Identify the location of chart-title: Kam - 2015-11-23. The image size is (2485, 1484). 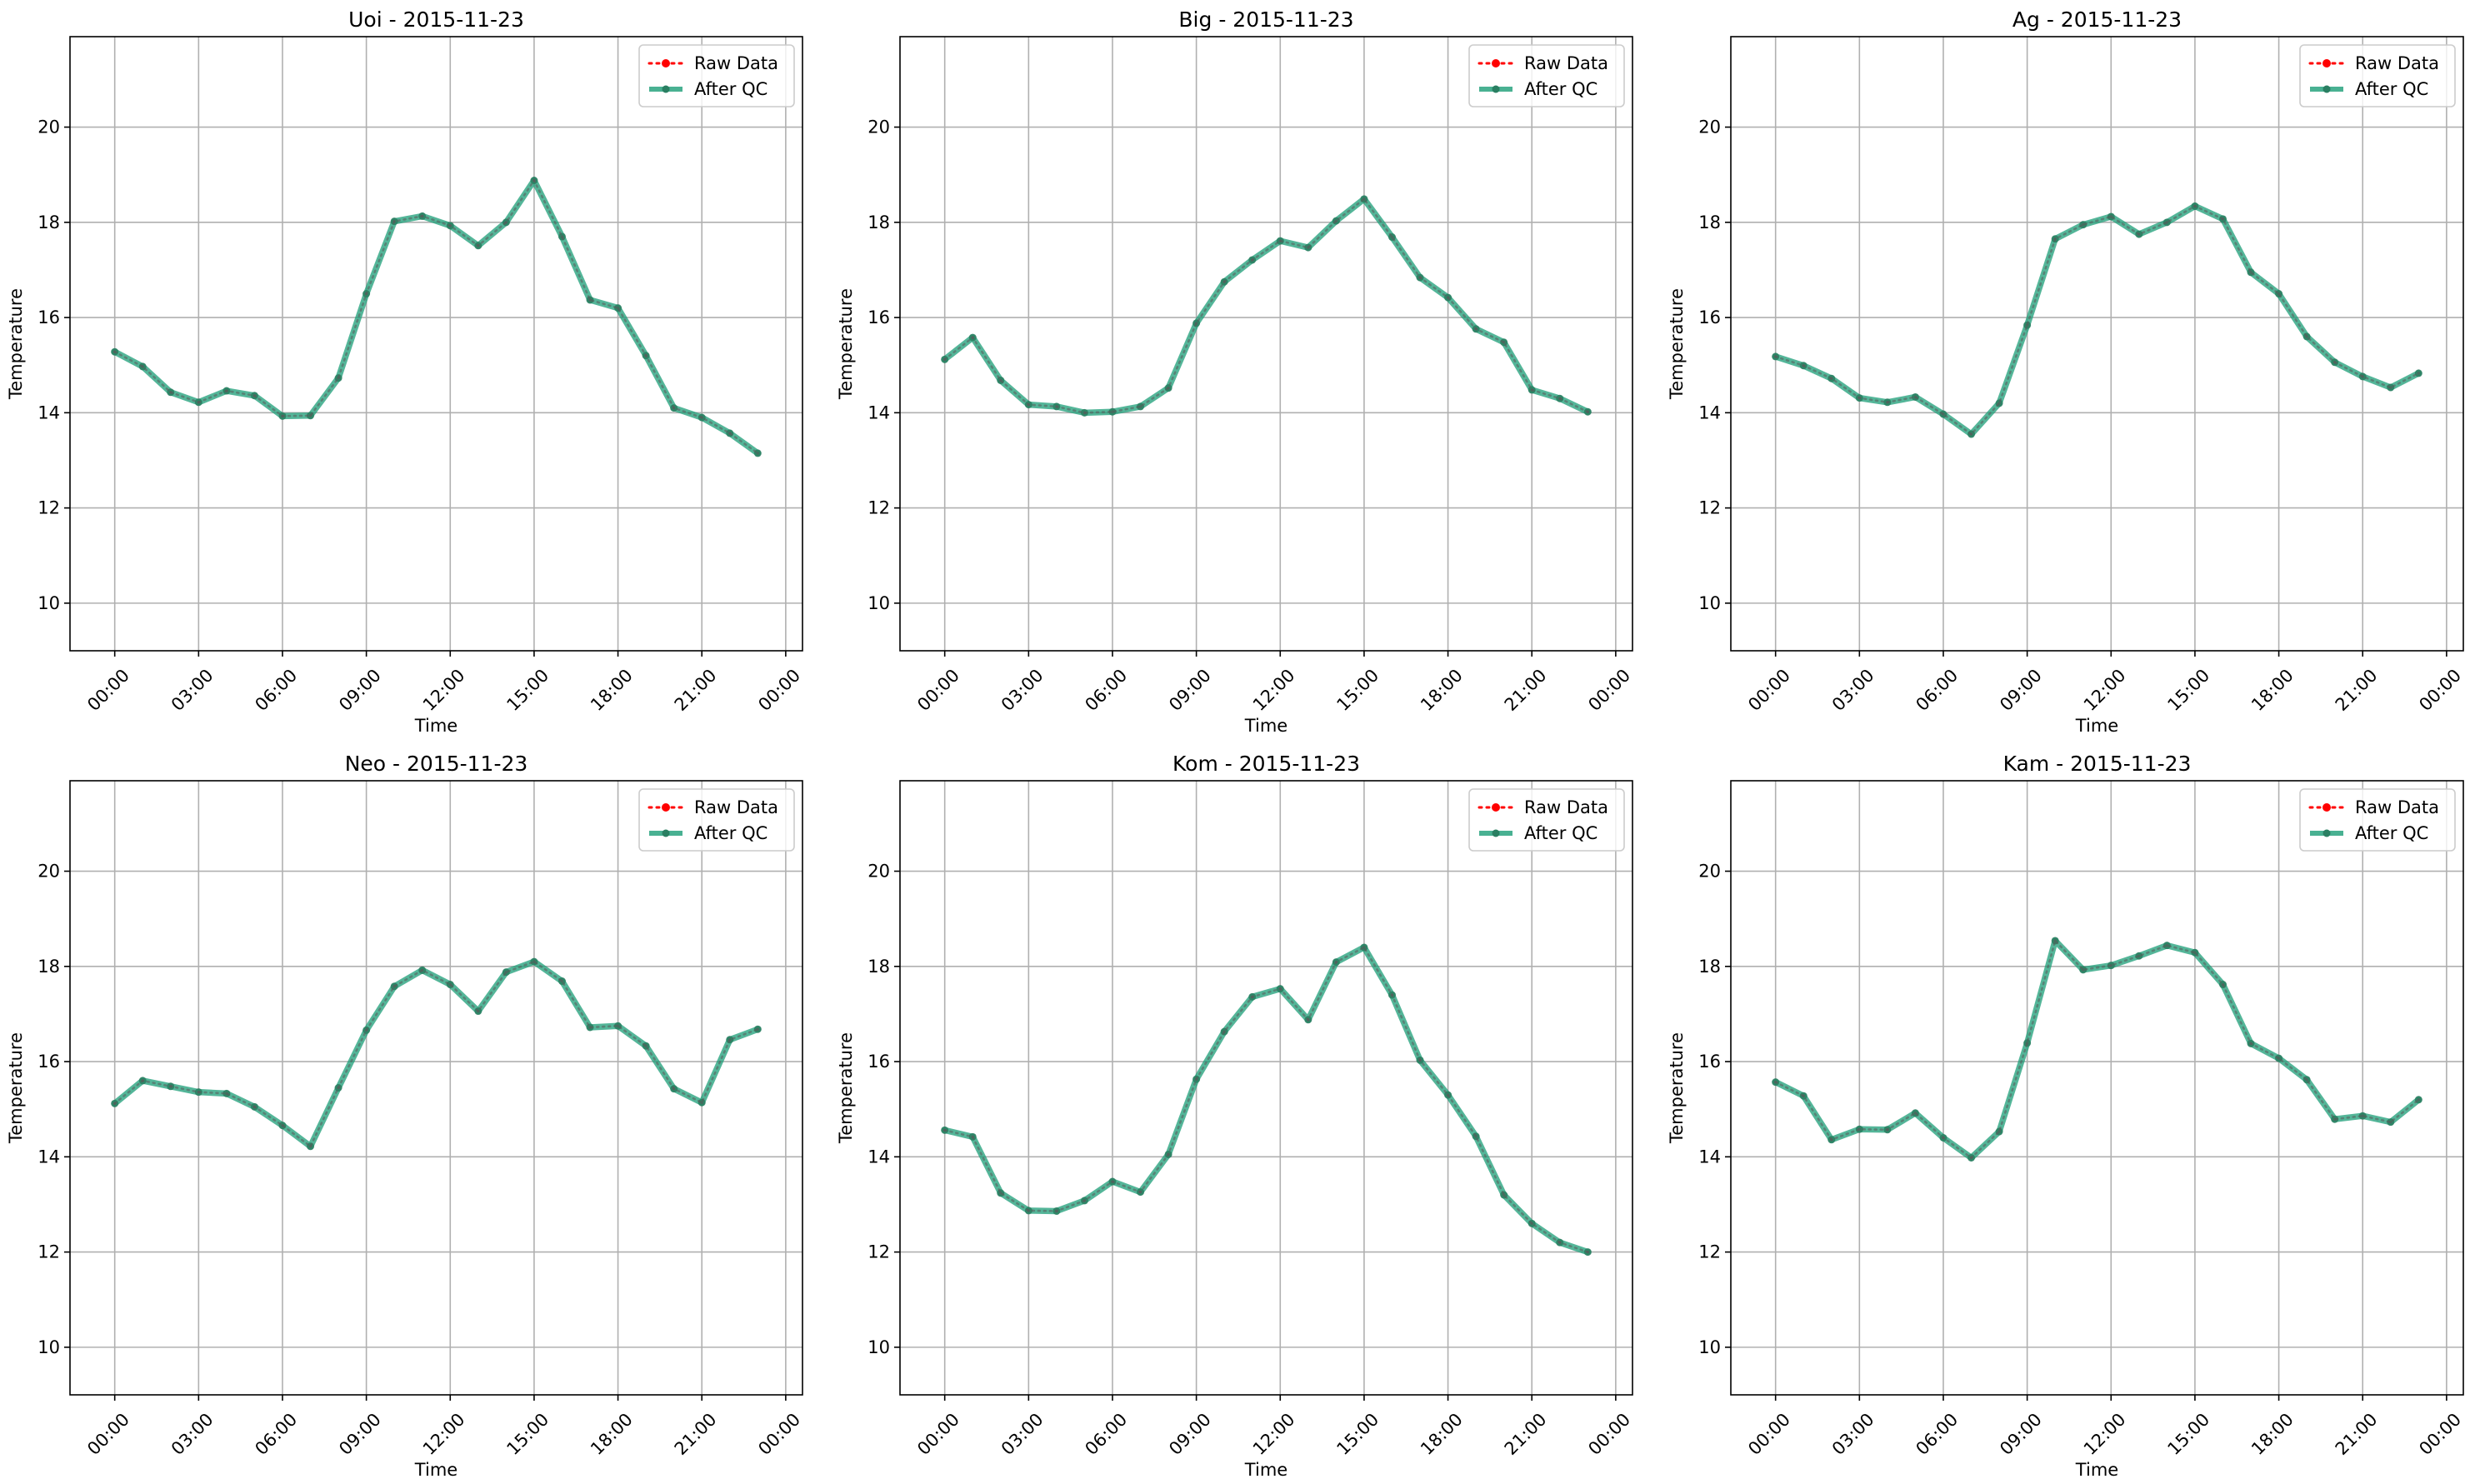
(2097, 764).